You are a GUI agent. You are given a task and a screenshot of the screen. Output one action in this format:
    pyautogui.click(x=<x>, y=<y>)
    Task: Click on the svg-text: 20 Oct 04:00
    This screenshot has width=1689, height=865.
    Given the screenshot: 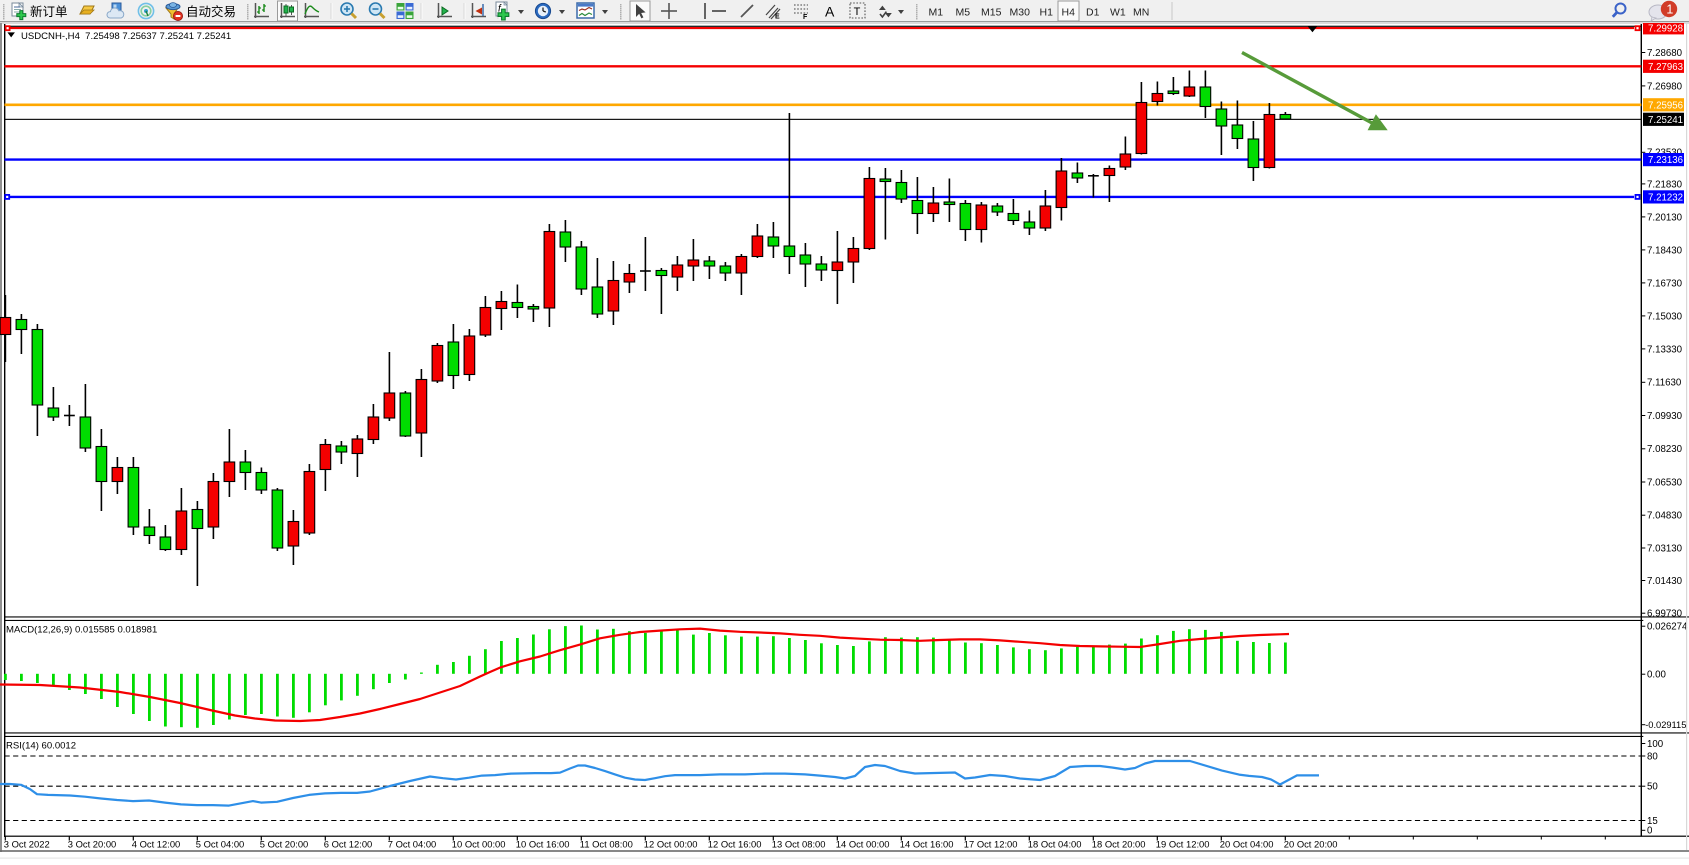 What is the action you would take?
    pyautogui.click(x=1247, y=844)
    